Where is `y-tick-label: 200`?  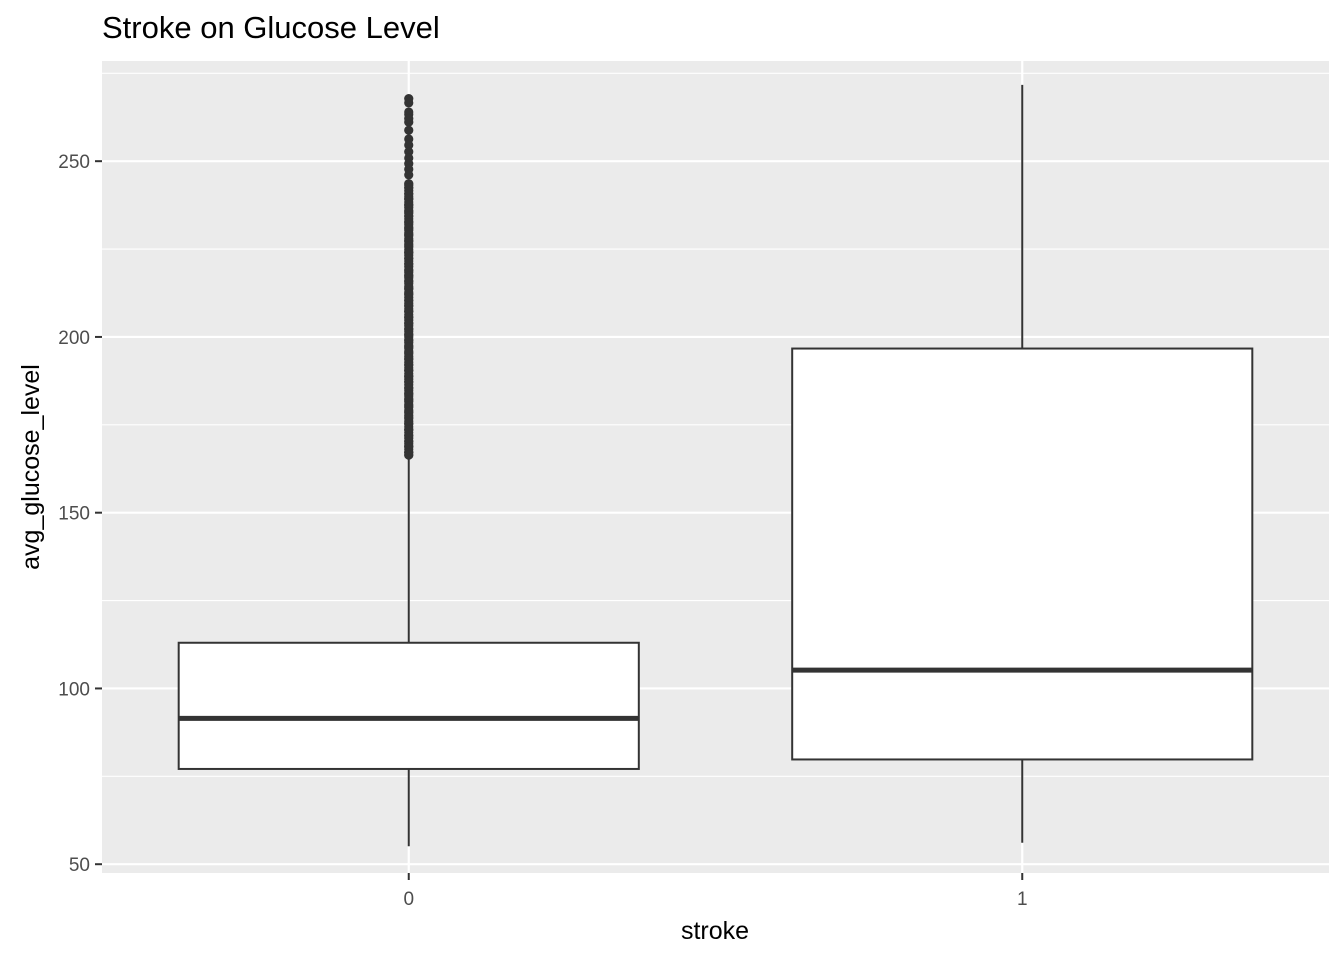 y-tick-label: 200 is located at coordinates (74, 338).